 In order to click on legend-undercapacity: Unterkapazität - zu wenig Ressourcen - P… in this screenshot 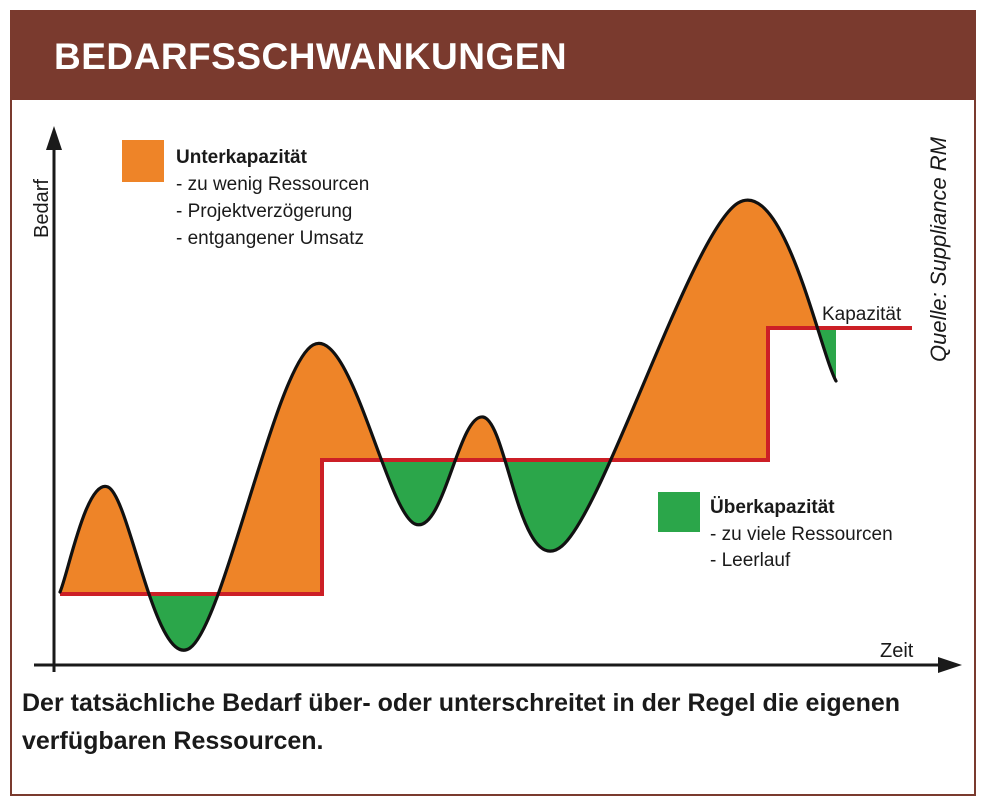, I will do `click(245, 194)`.